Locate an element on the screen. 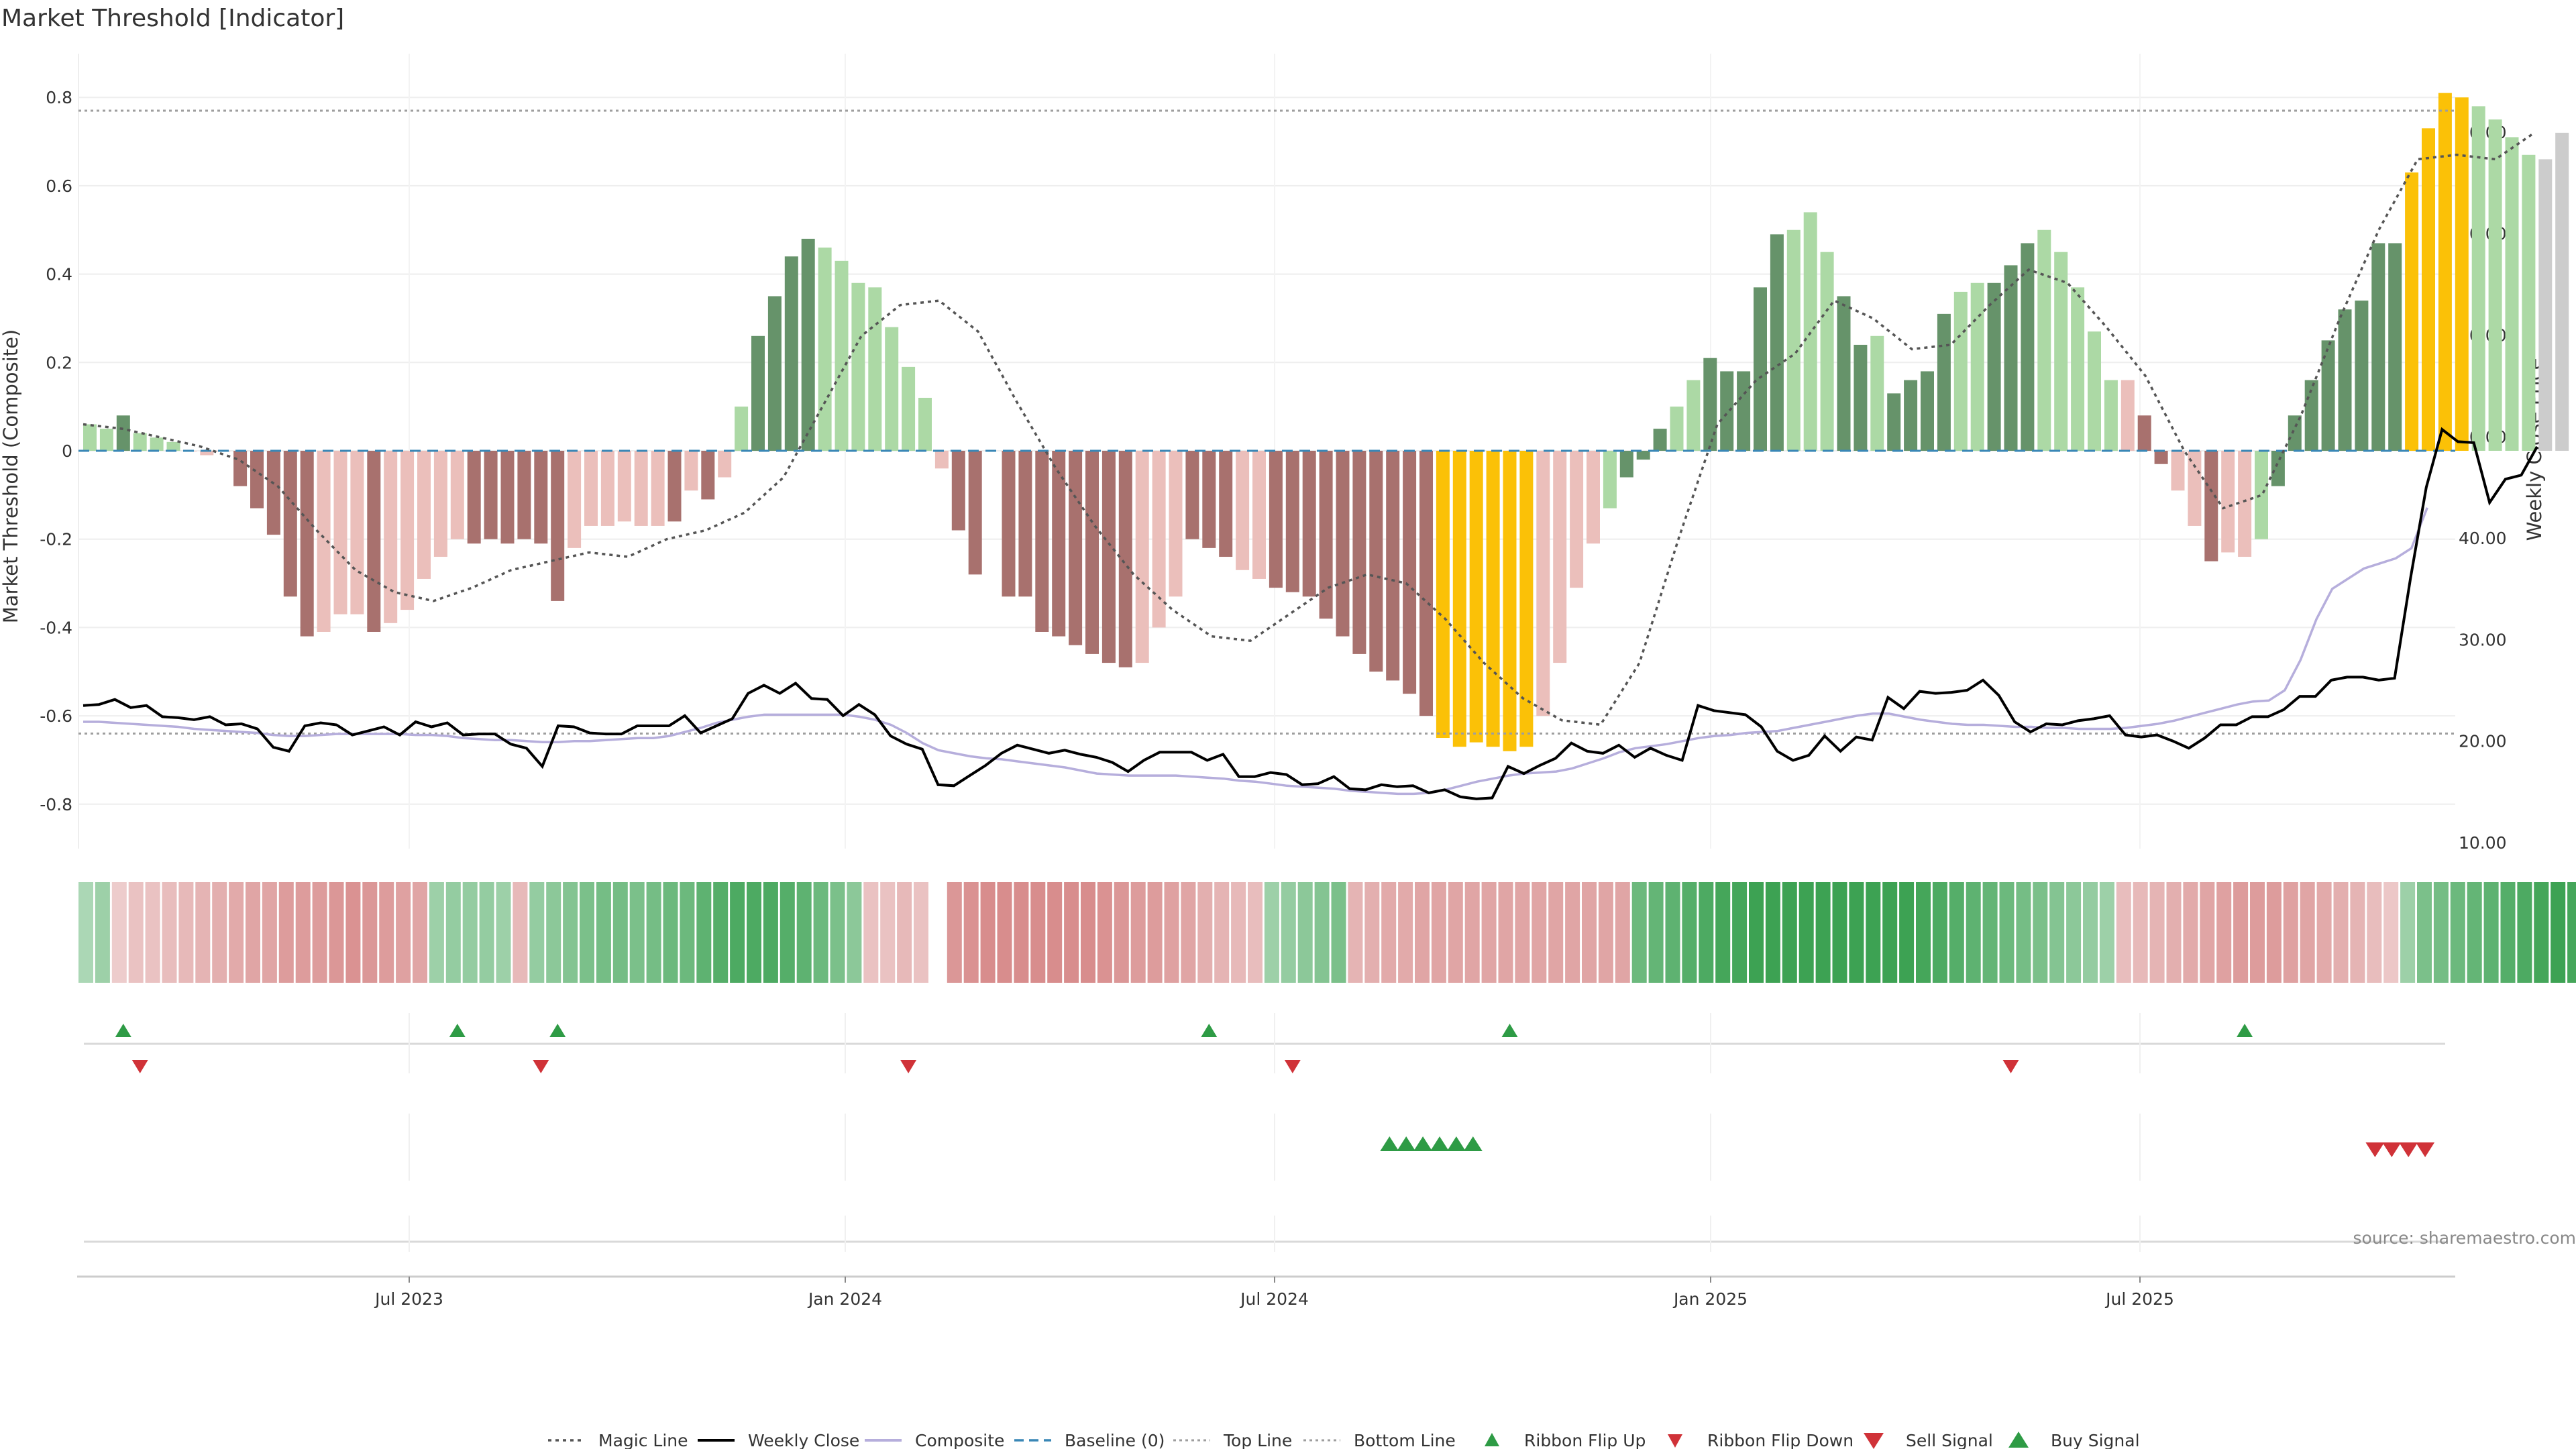 This screenshot has width=2576, height=1449. legend-label: Sell Signal is located at coordinates (1949, 1440).